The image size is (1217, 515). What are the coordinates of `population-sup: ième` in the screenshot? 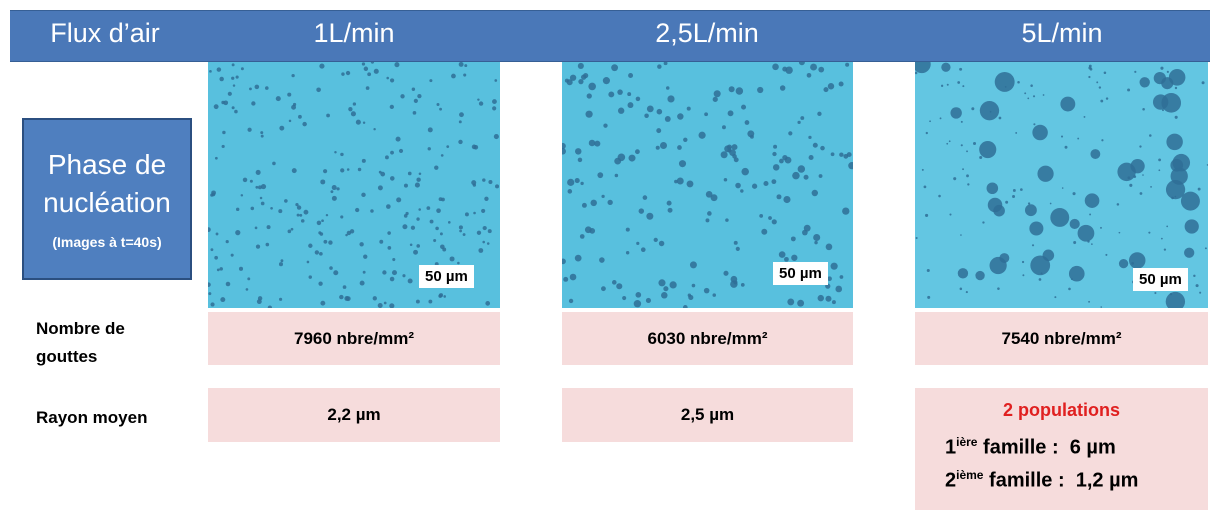 It's located at (970, 474).